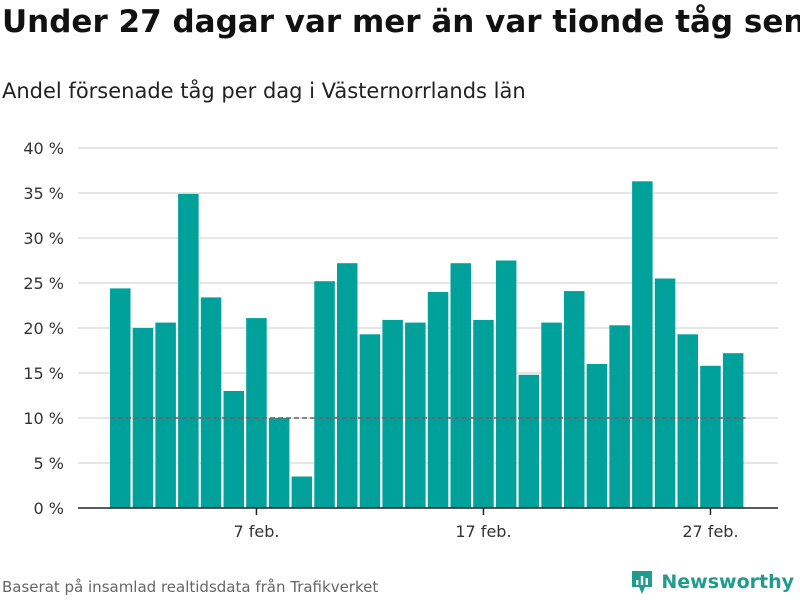  Describe the element at coordinates (727, 582) in the screenshot. I see `brand-name: Newsworthy` at that location.